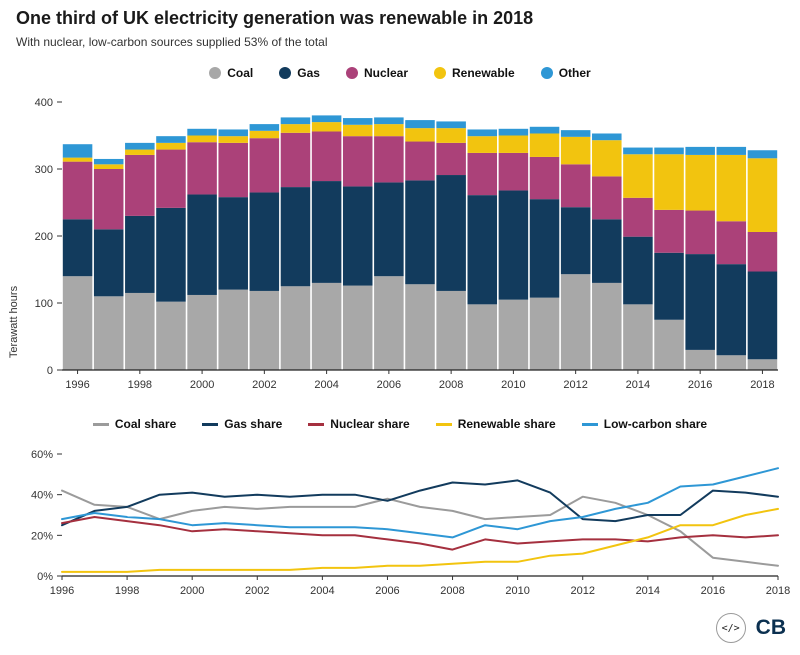 The height and width of the screenshot is (655, 800). Describe the element at coordinates (750, 628) in the screenshot. I see `footer: </> CB` at that location.